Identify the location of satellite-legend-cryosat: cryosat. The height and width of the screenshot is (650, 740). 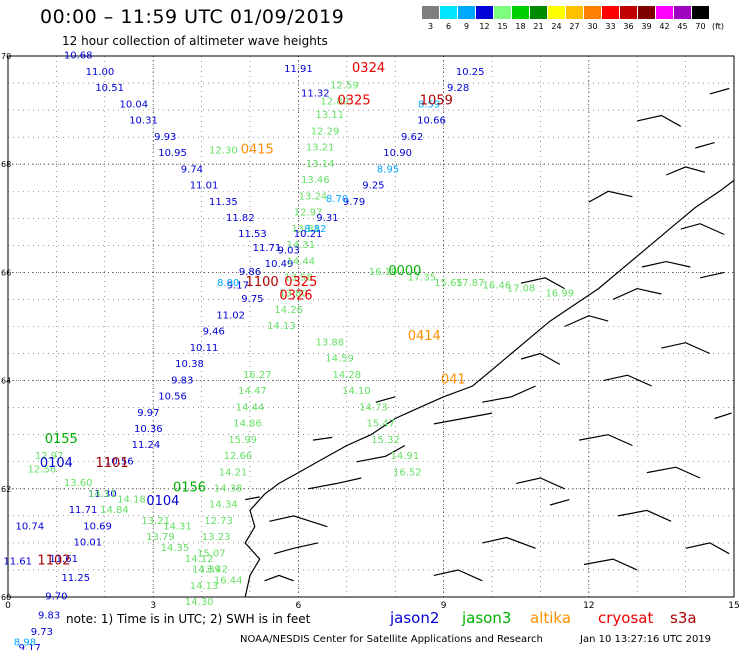
(626, 618).